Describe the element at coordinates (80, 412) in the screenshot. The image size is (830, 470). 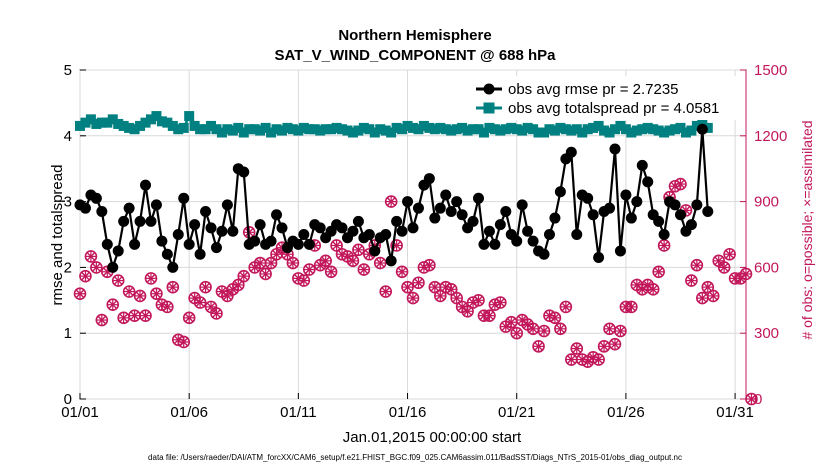
I see `x-tick-label: 01/01` at that location.